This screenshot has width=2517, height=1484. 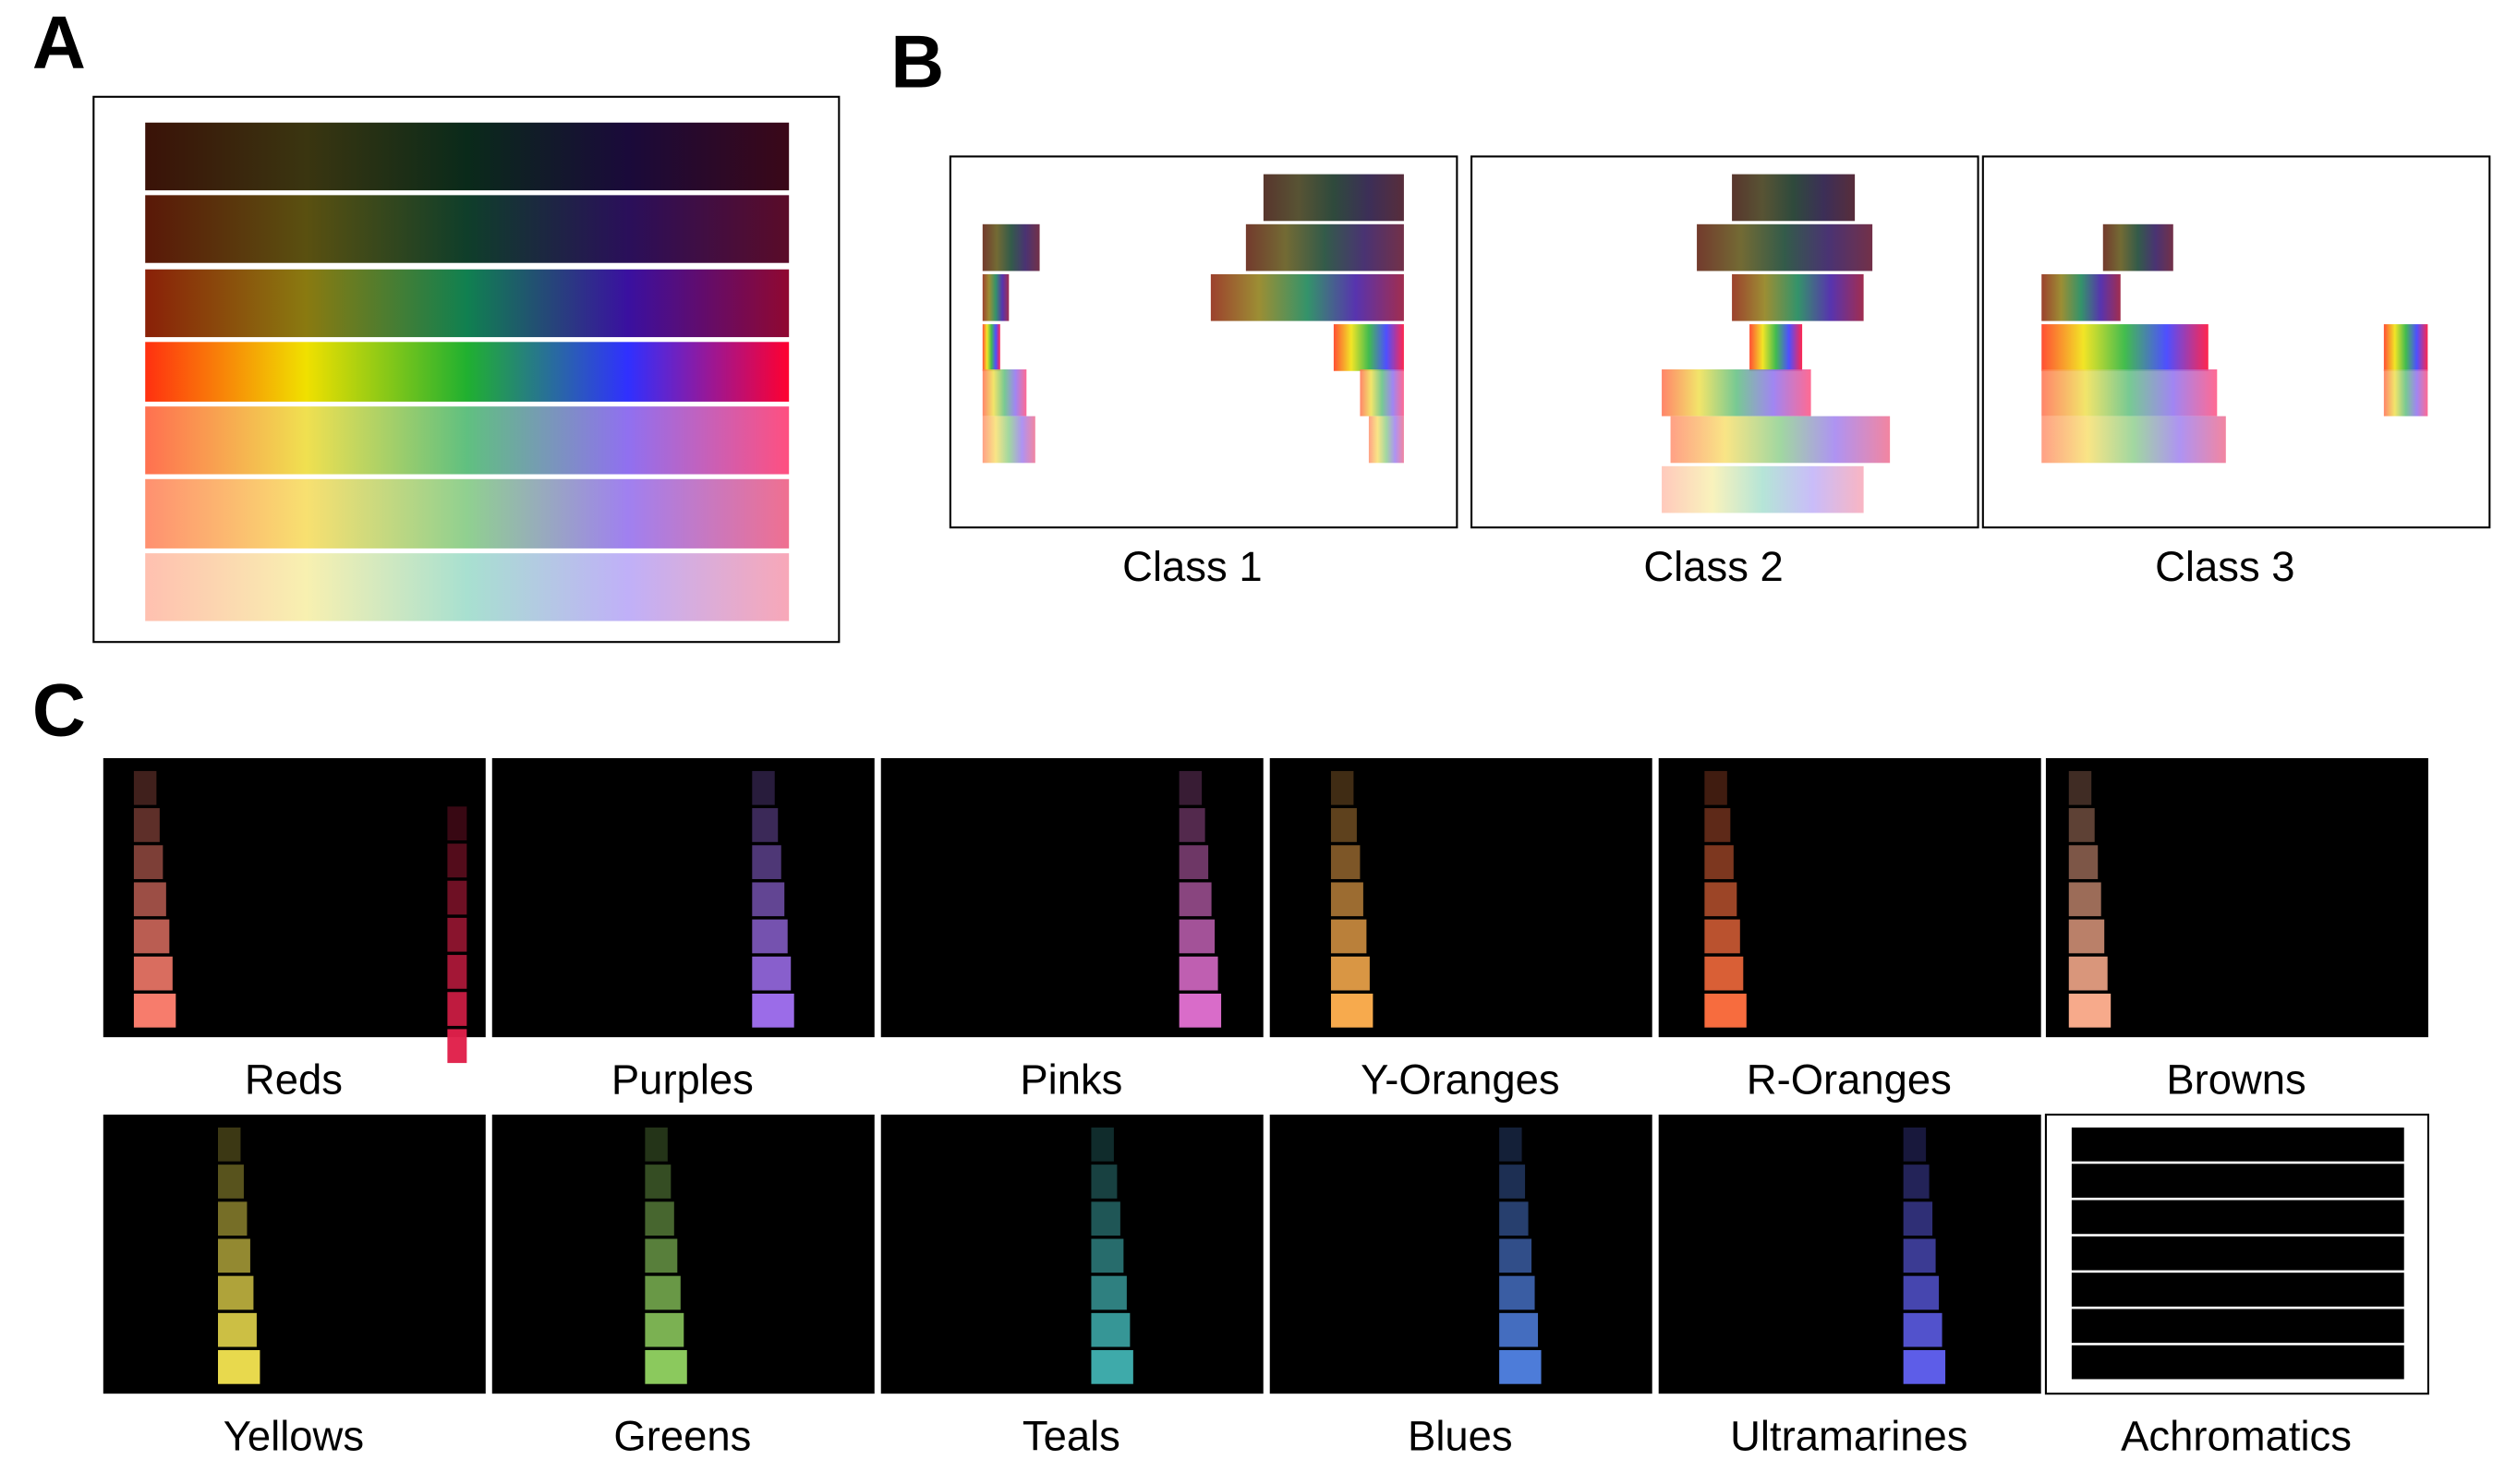 I want to click on panel-label: B, so click(x=917, y=61).